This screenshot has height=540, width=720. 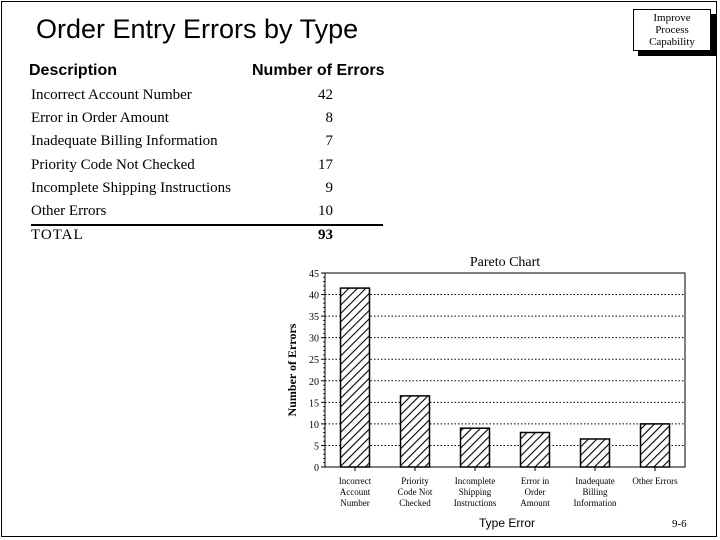 I want to click on x-tick-label: Information, so click(x=595, y=503).